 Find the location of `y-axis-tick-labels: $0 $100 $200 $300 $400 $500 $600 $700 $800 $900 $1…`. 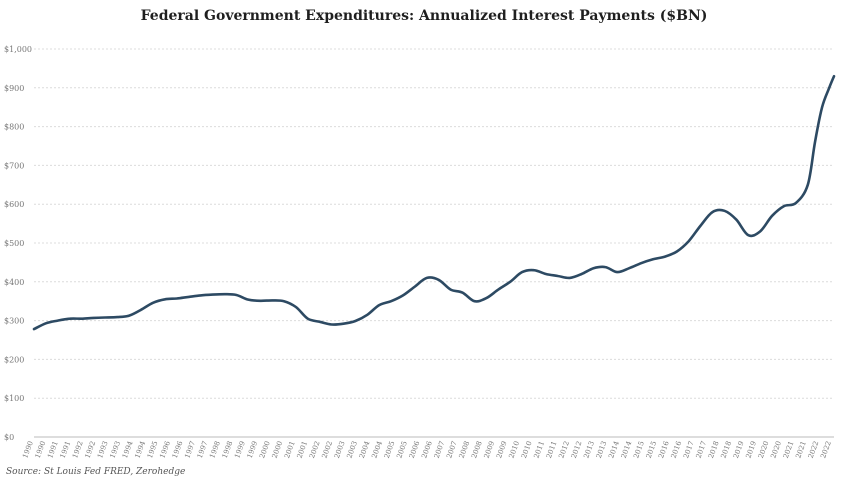

y-axis-tick-labels: $0 $100 $200 $300 $400 $500 $600 $700 $800 $900 $1… is located at coordinates (18, 243).